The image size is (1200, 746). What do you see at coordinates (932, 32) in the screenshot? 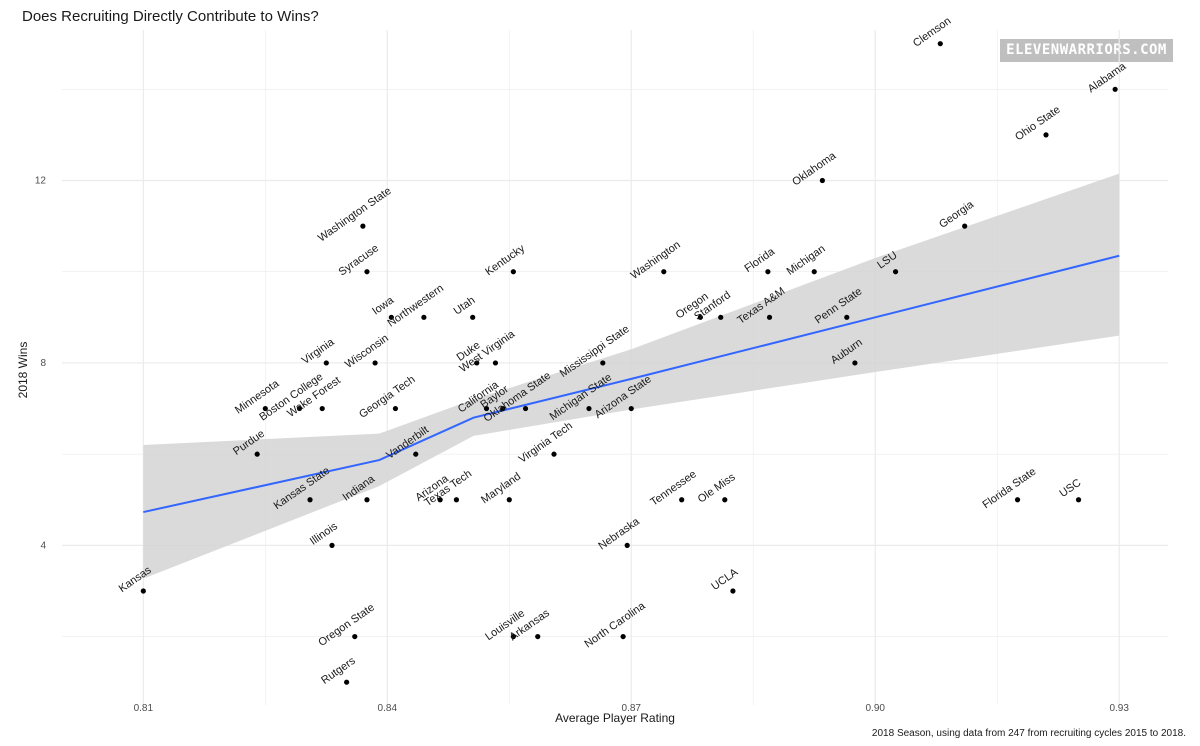
I see `point-label: Clemson` at bounding box center [932, 32].